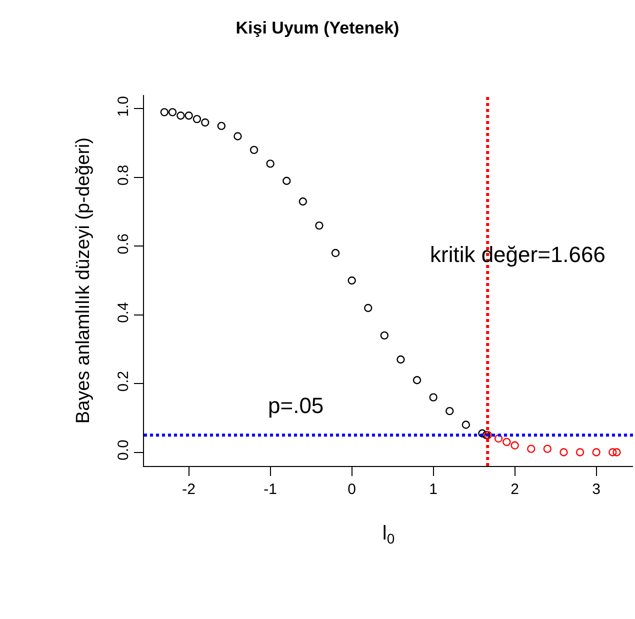 This screenshot has height=619, width=635. Describe the element at coordinates (123, 106) in the screenshot. I see `y-tick-label: 1.0` at that location.